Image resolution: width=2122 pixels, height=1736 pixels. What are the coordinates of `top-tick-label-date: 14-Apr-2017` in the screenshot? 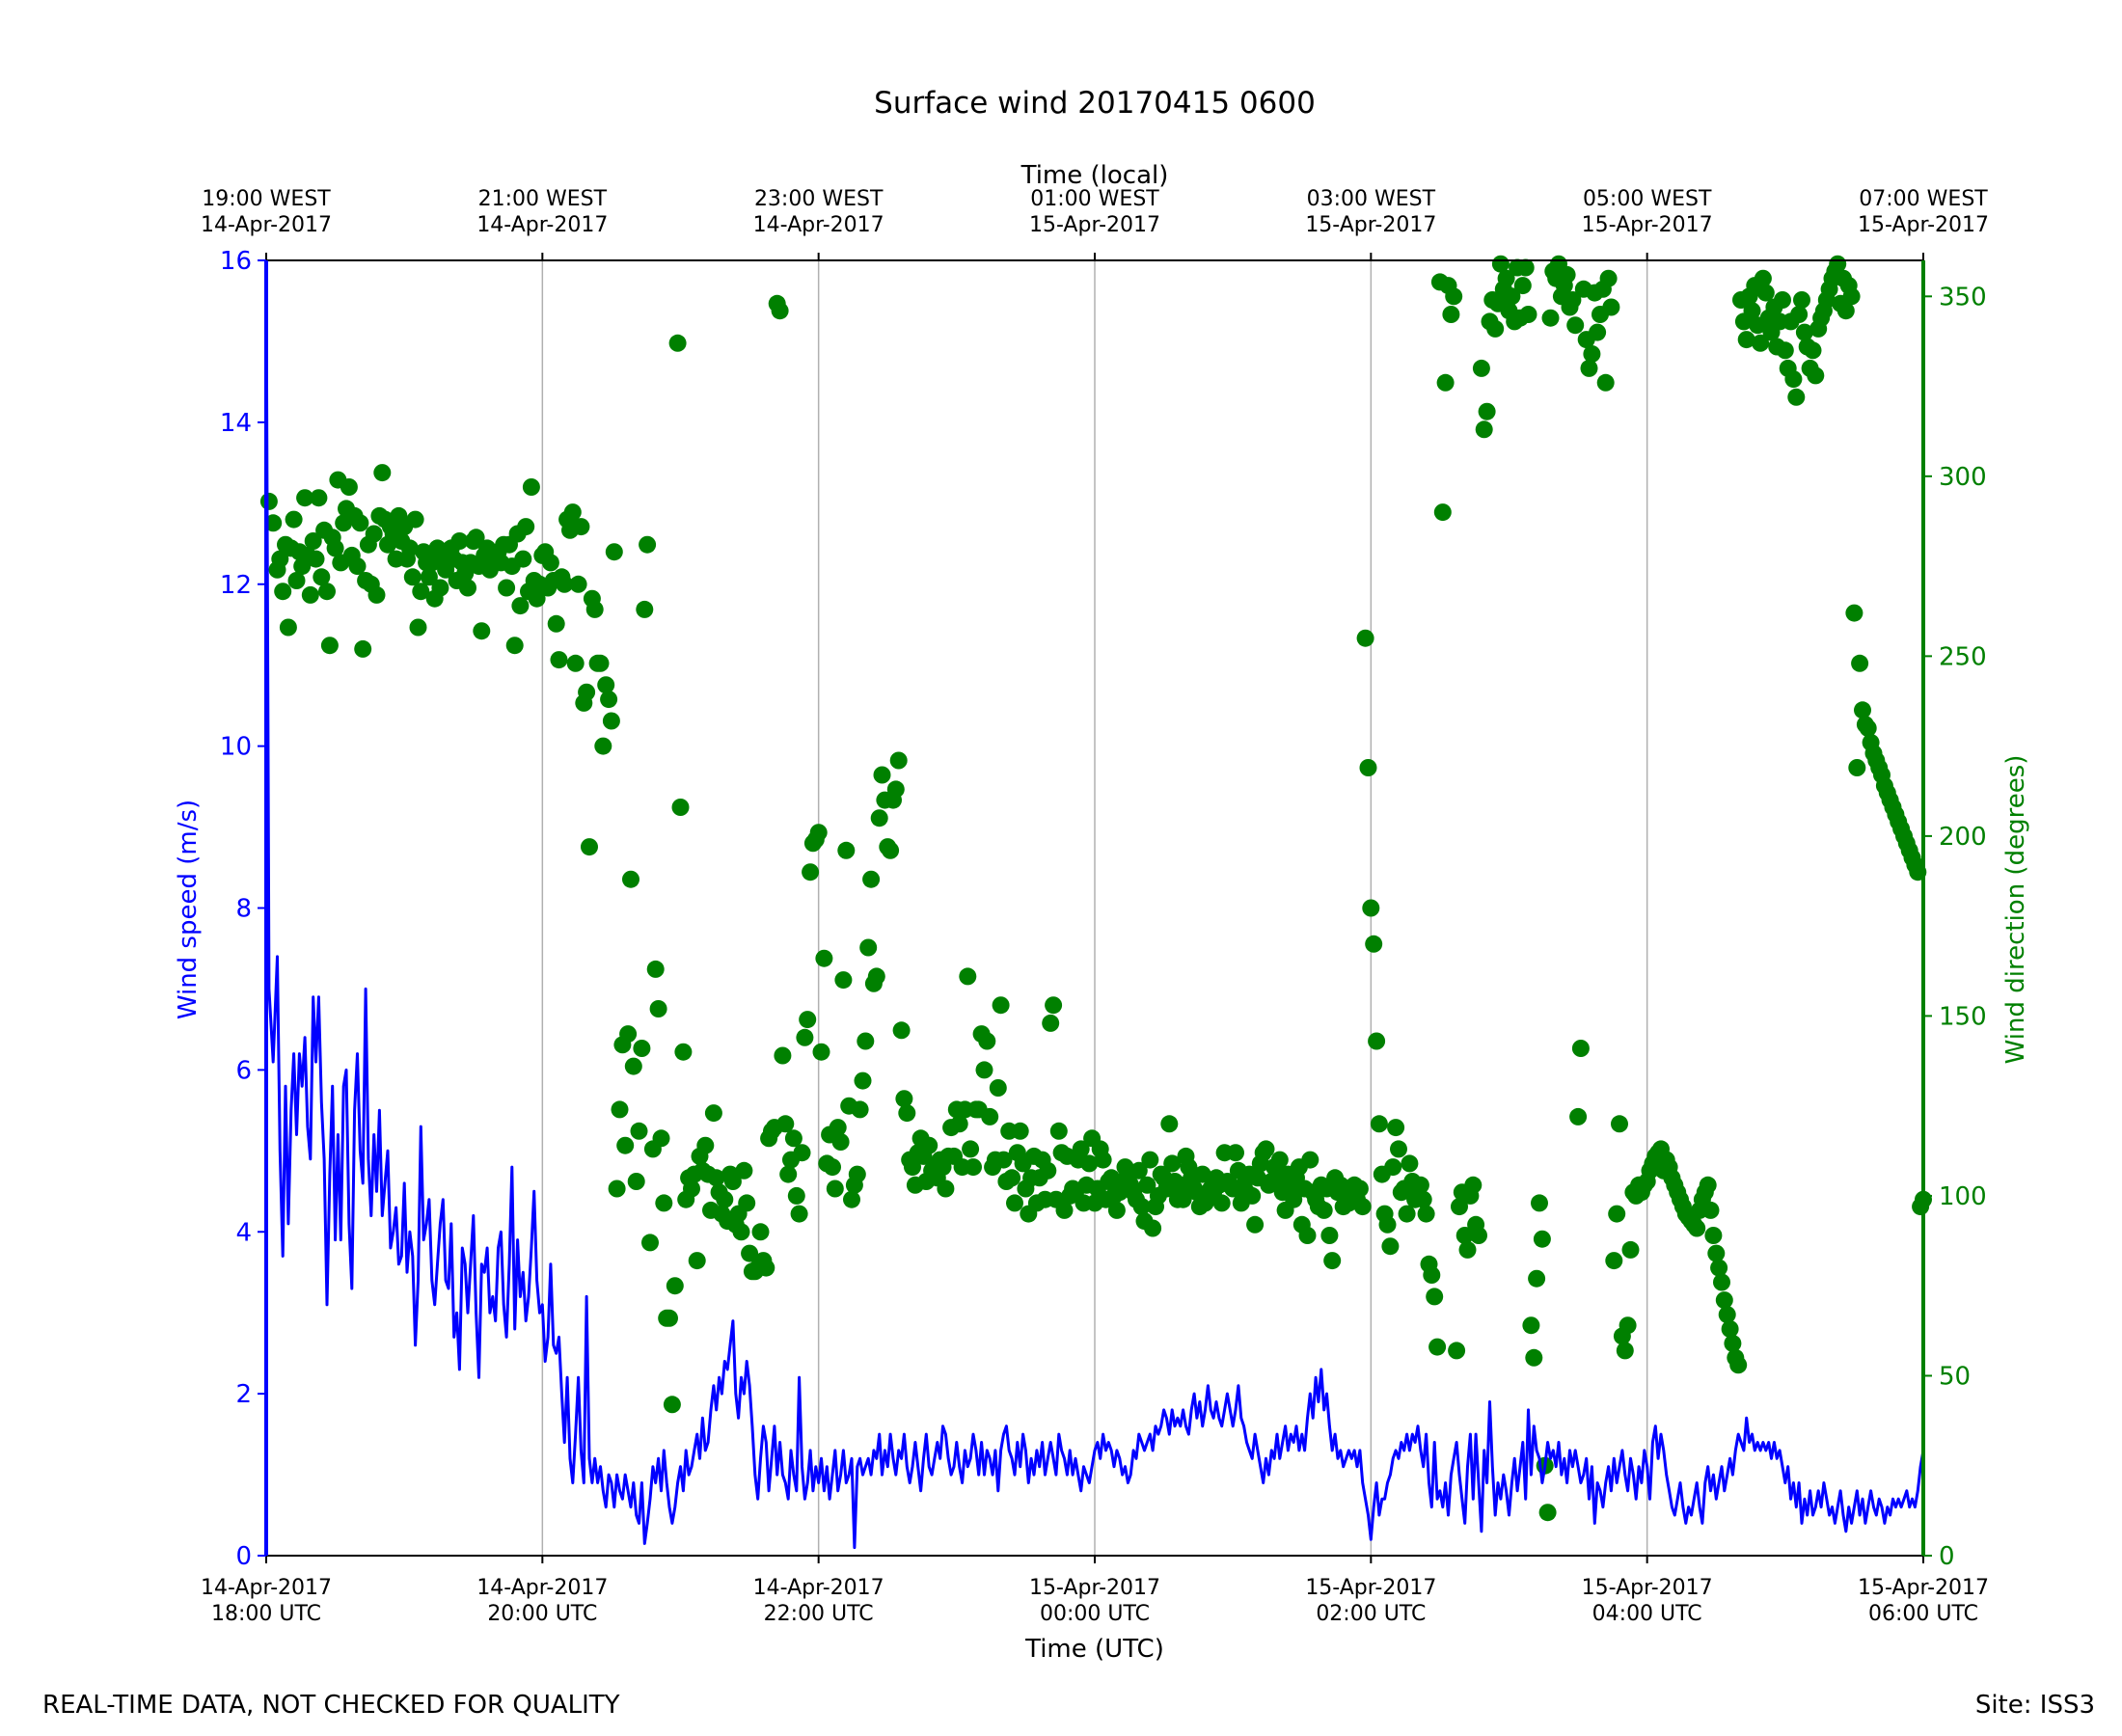 It's located at (542, 225).